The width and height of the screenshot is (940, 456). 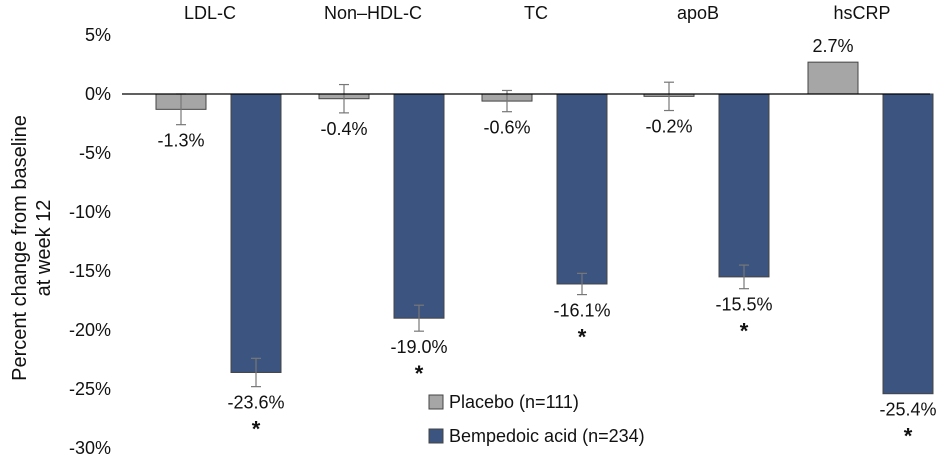 What do you see at coordinates (373, 13) in the screenshot?
I see `category-label: Non–HDL-C` at bounding box center [373, 13].